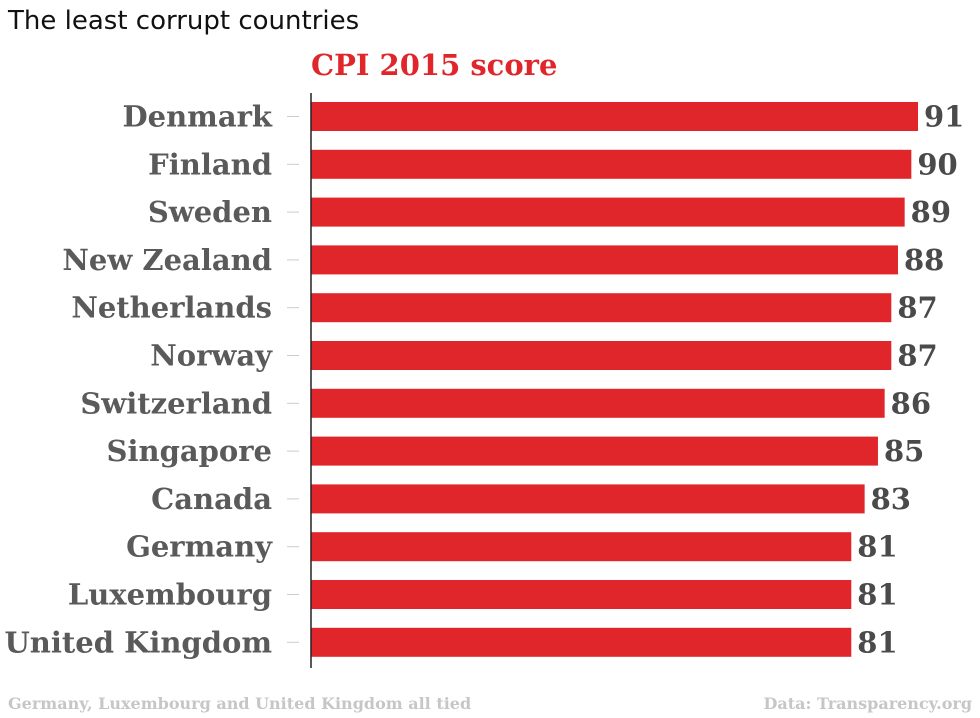 This screenshot has width=980, height=718. Describe the element at coordinates (434, 65) in the screenshot. I see `chart-title: CPI 2015 score` at that location.